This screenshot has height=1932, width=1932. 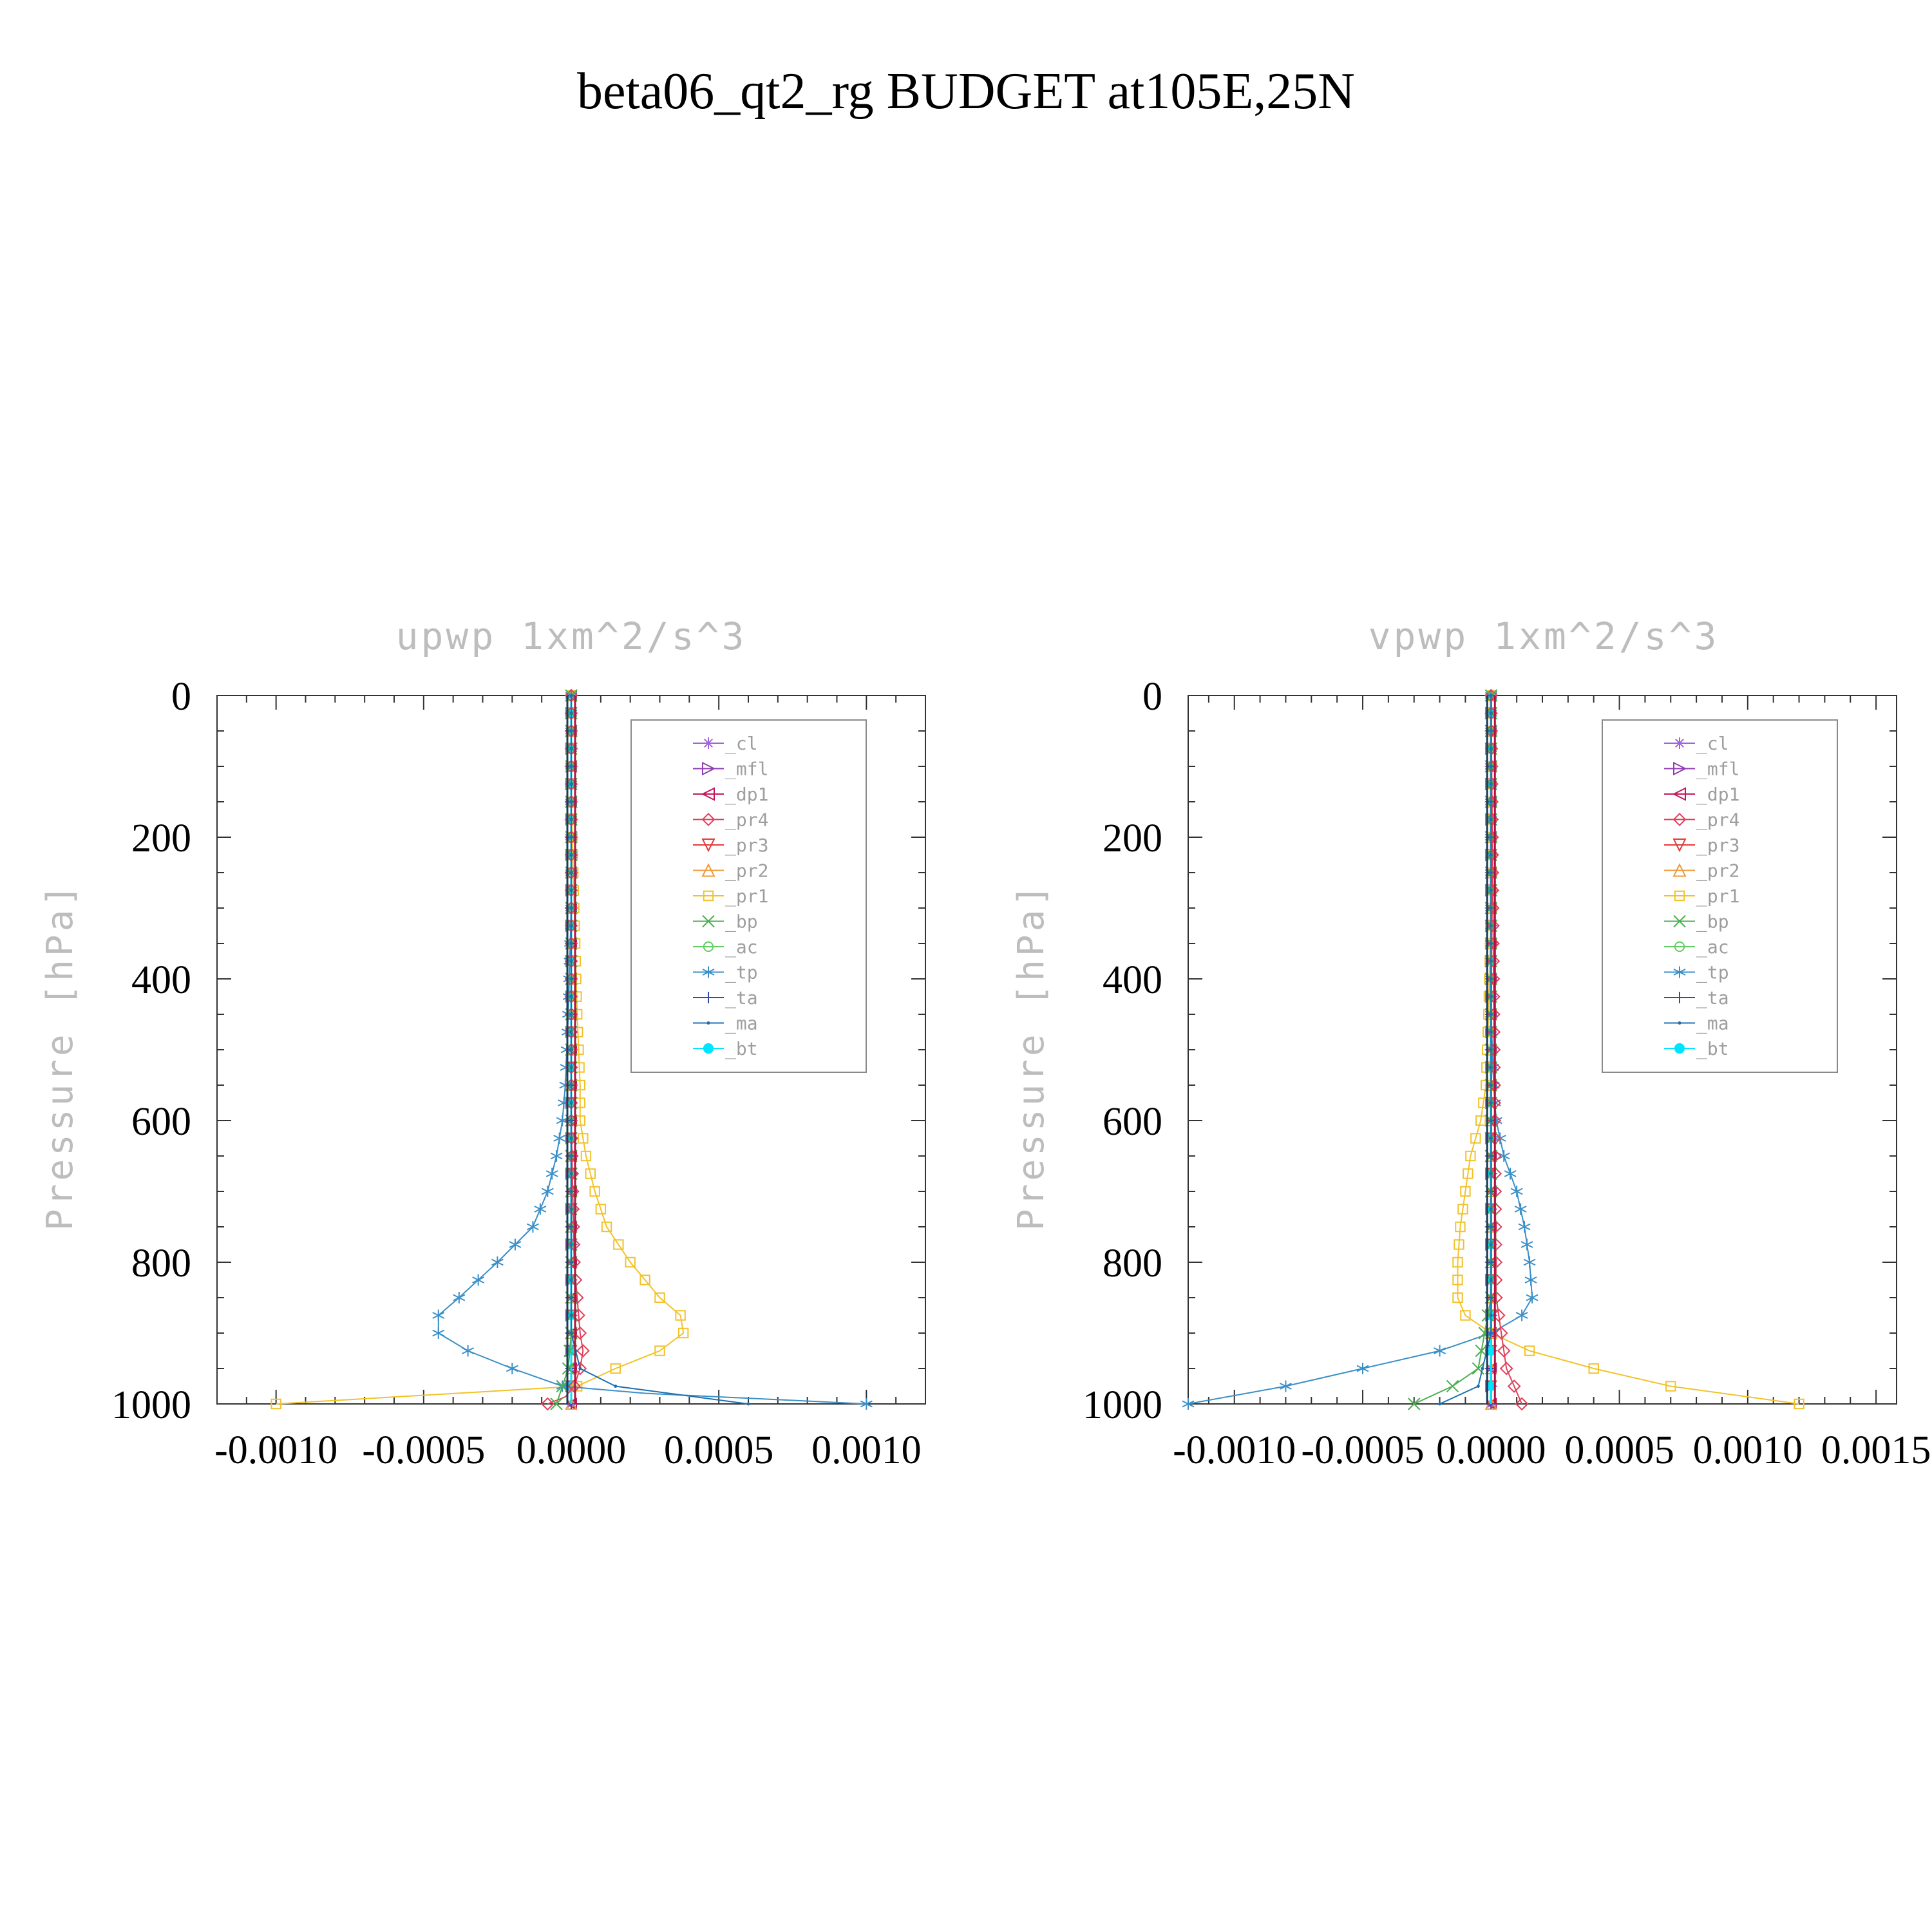 I want to click on x-tick-label: 0.0005, so click(x=1619, y=1450).